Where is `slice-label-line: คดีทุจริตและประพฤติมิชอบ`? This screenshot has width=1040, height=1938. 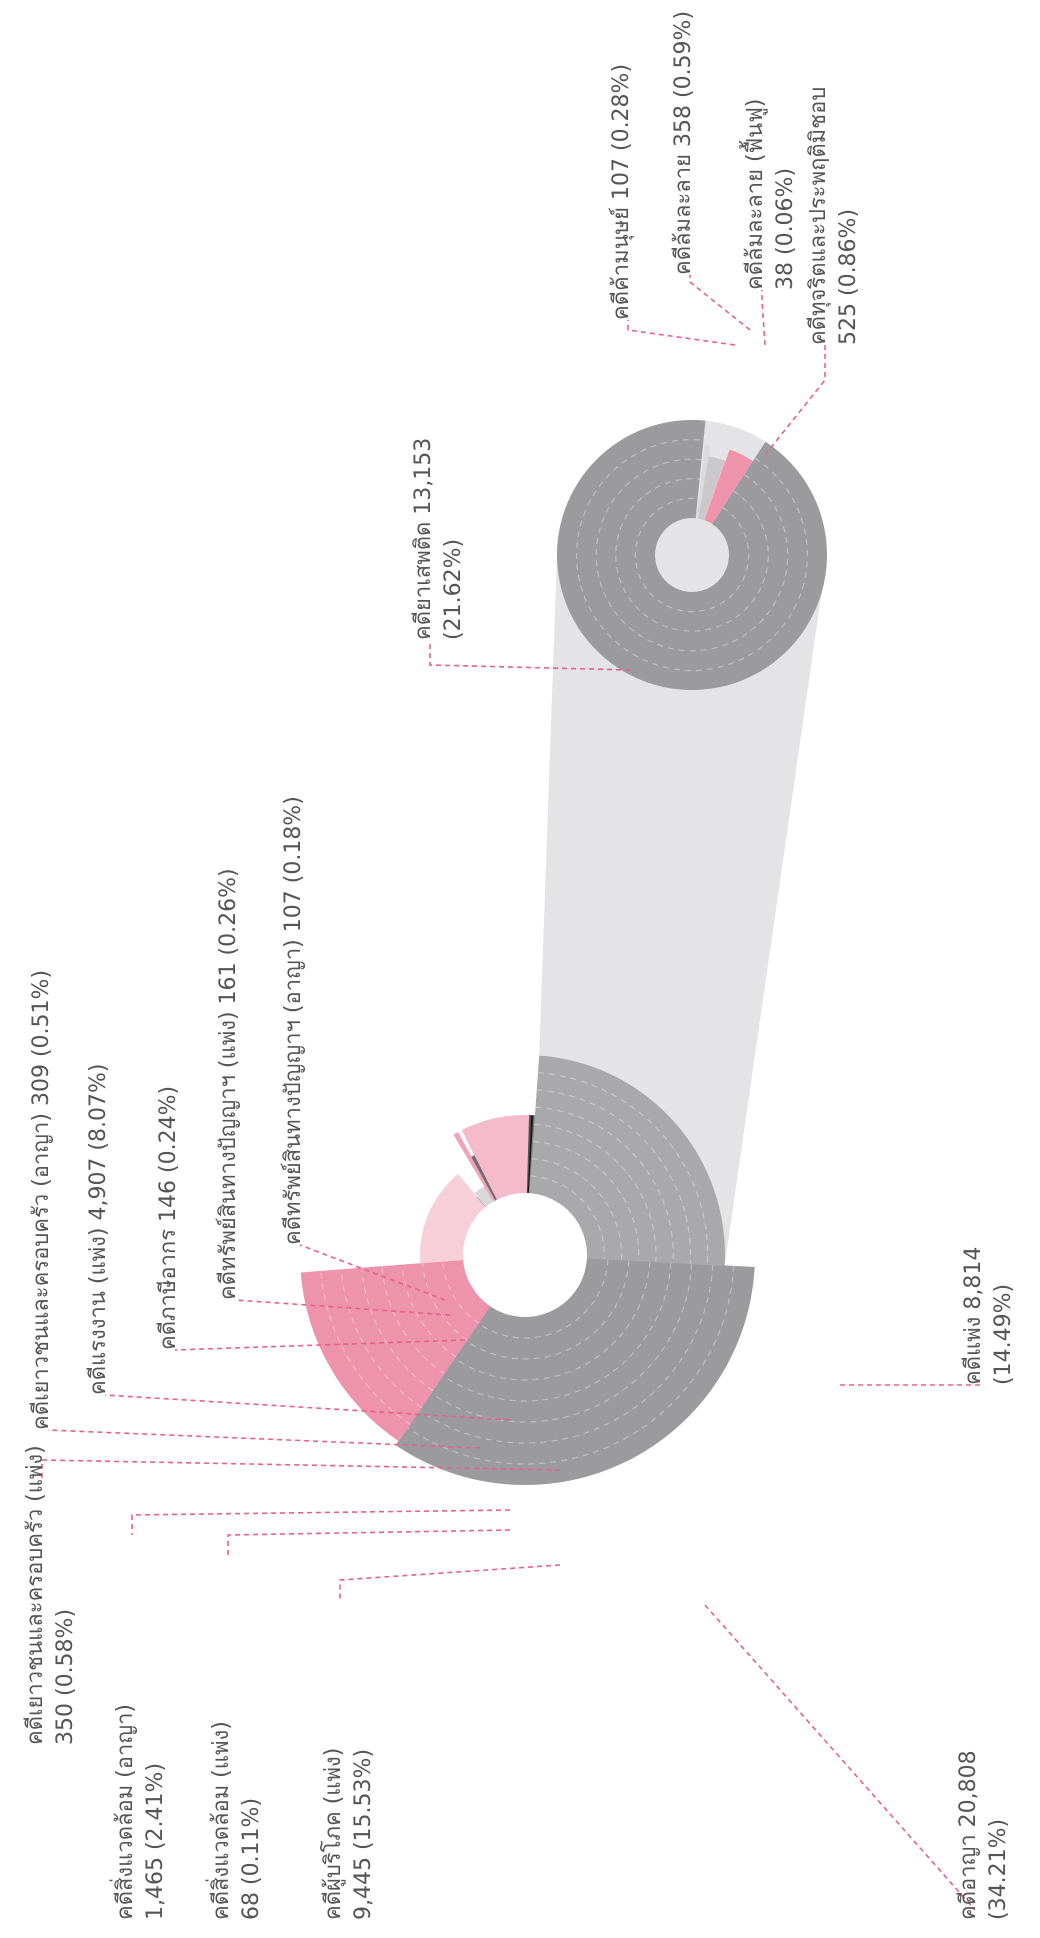
slice-label-line: คดีทุจริตและประพฤติมิชอบ is located at coordinates (818, 216).